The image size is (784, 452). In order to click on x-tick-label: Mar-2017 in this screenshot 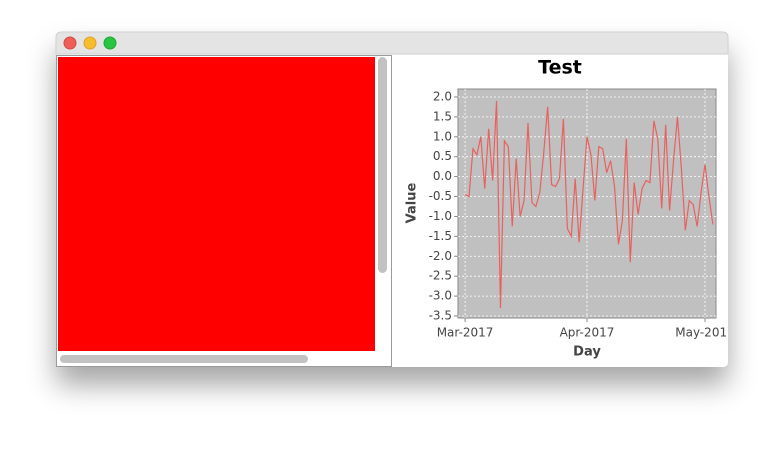, I will do `click(465, 333)`.